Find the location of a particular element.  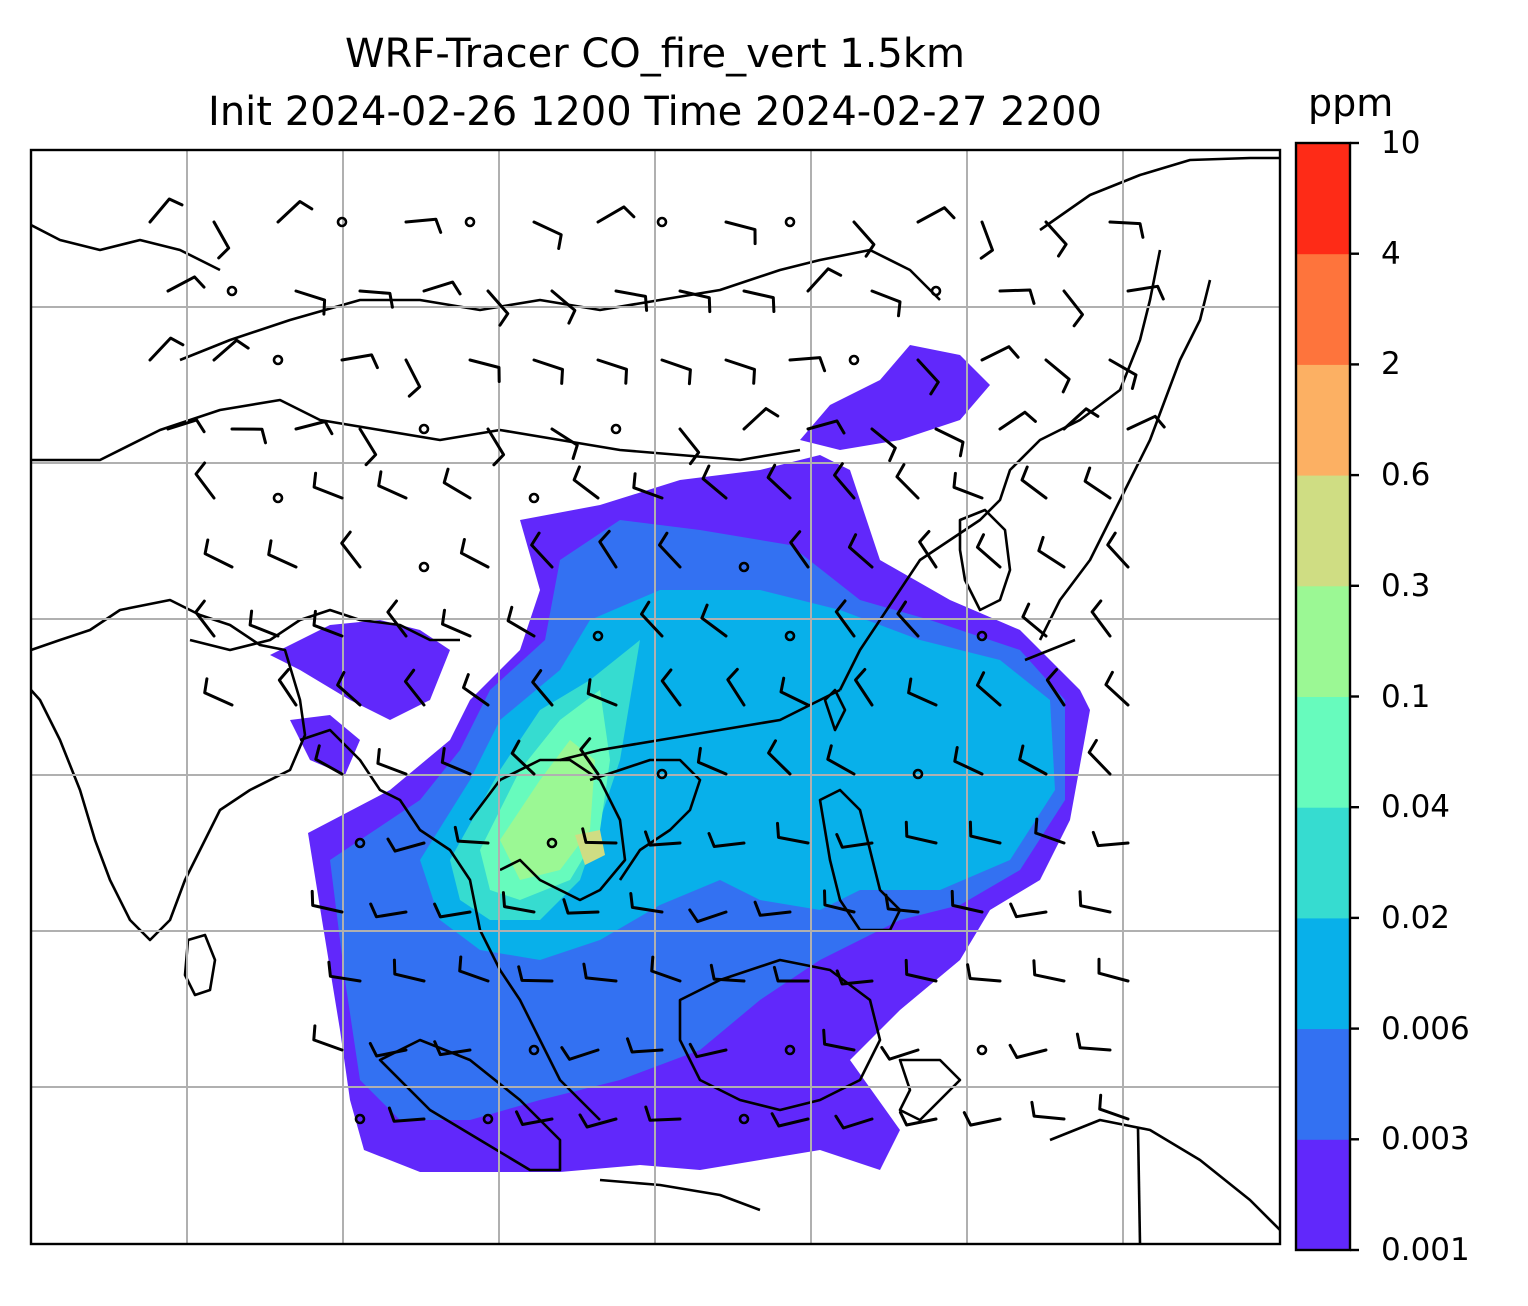

coastline-srilanka is located at coordinates (200, 965).